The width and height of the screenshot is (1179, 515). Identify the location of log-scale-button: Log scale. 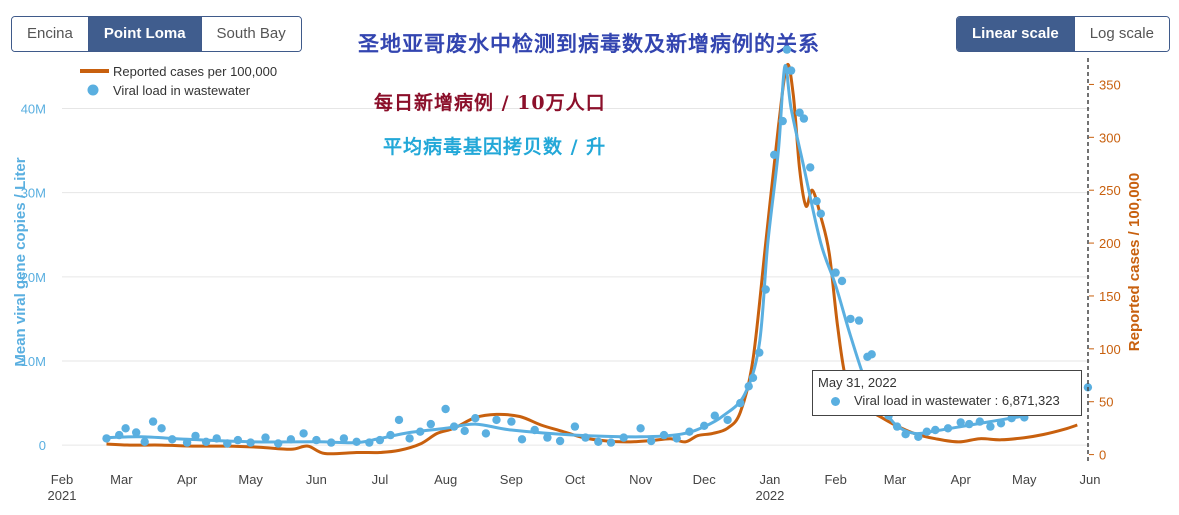
(1121, 34).